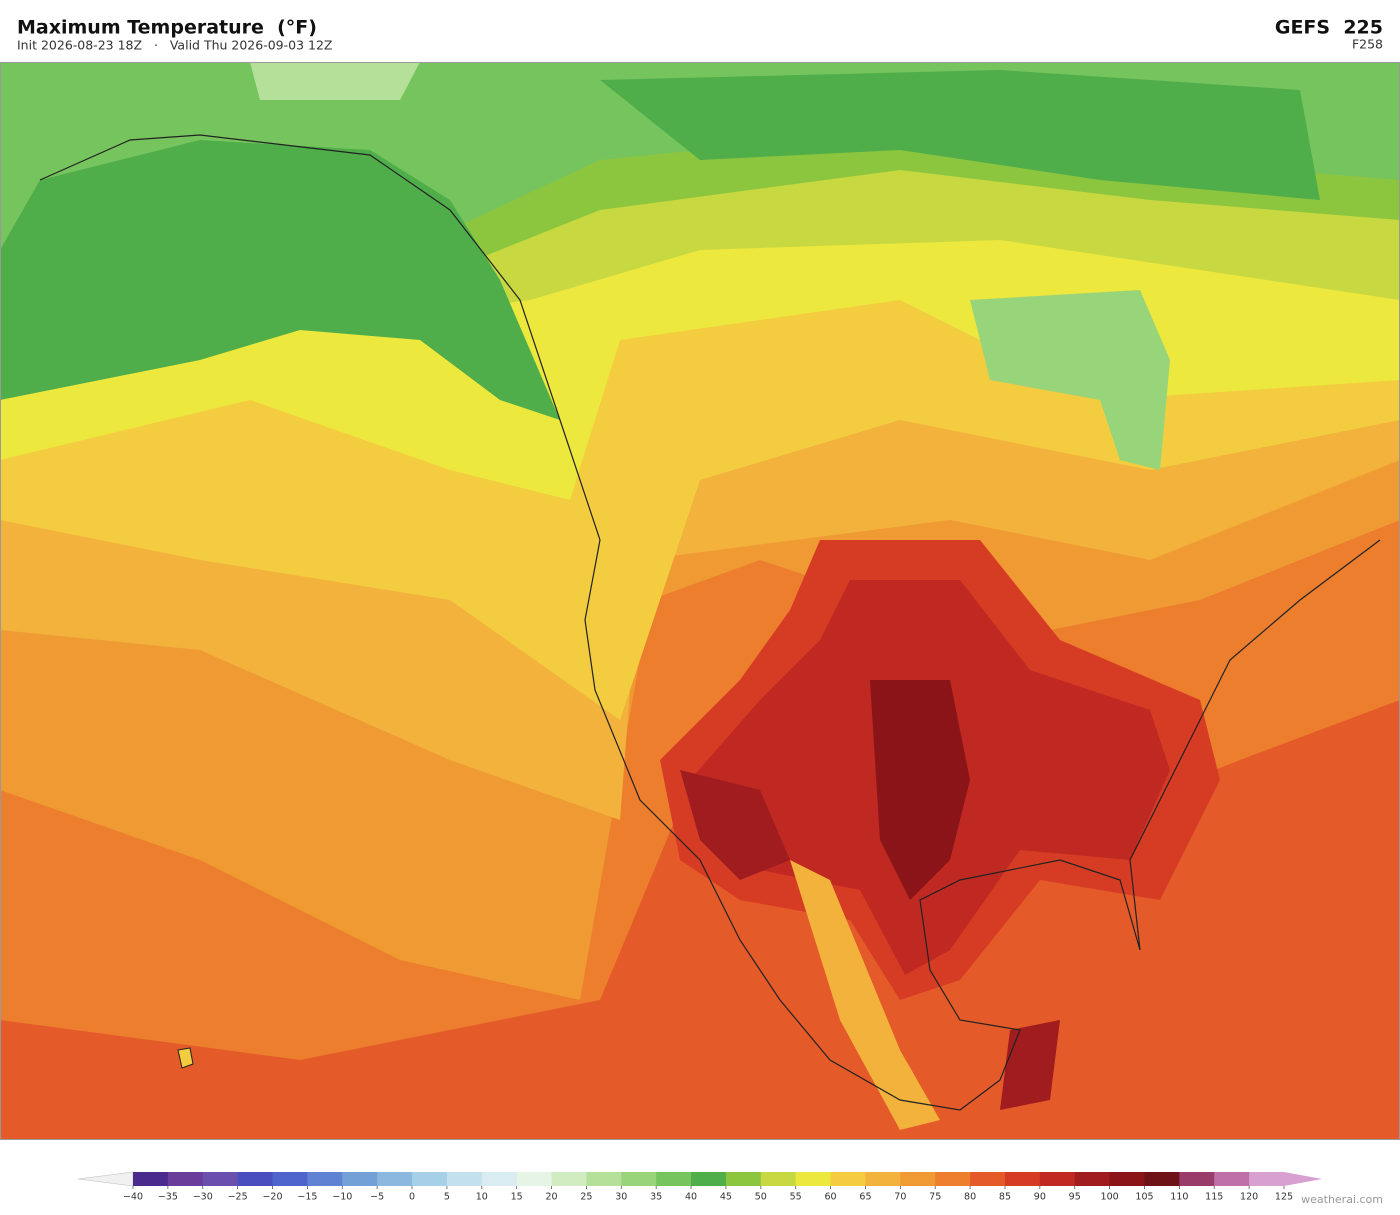  What do you see at coordinates (168, 1197) in the screenshot?
I see `colorbar-tick-label: −35` at bounding box center [168, 1197].